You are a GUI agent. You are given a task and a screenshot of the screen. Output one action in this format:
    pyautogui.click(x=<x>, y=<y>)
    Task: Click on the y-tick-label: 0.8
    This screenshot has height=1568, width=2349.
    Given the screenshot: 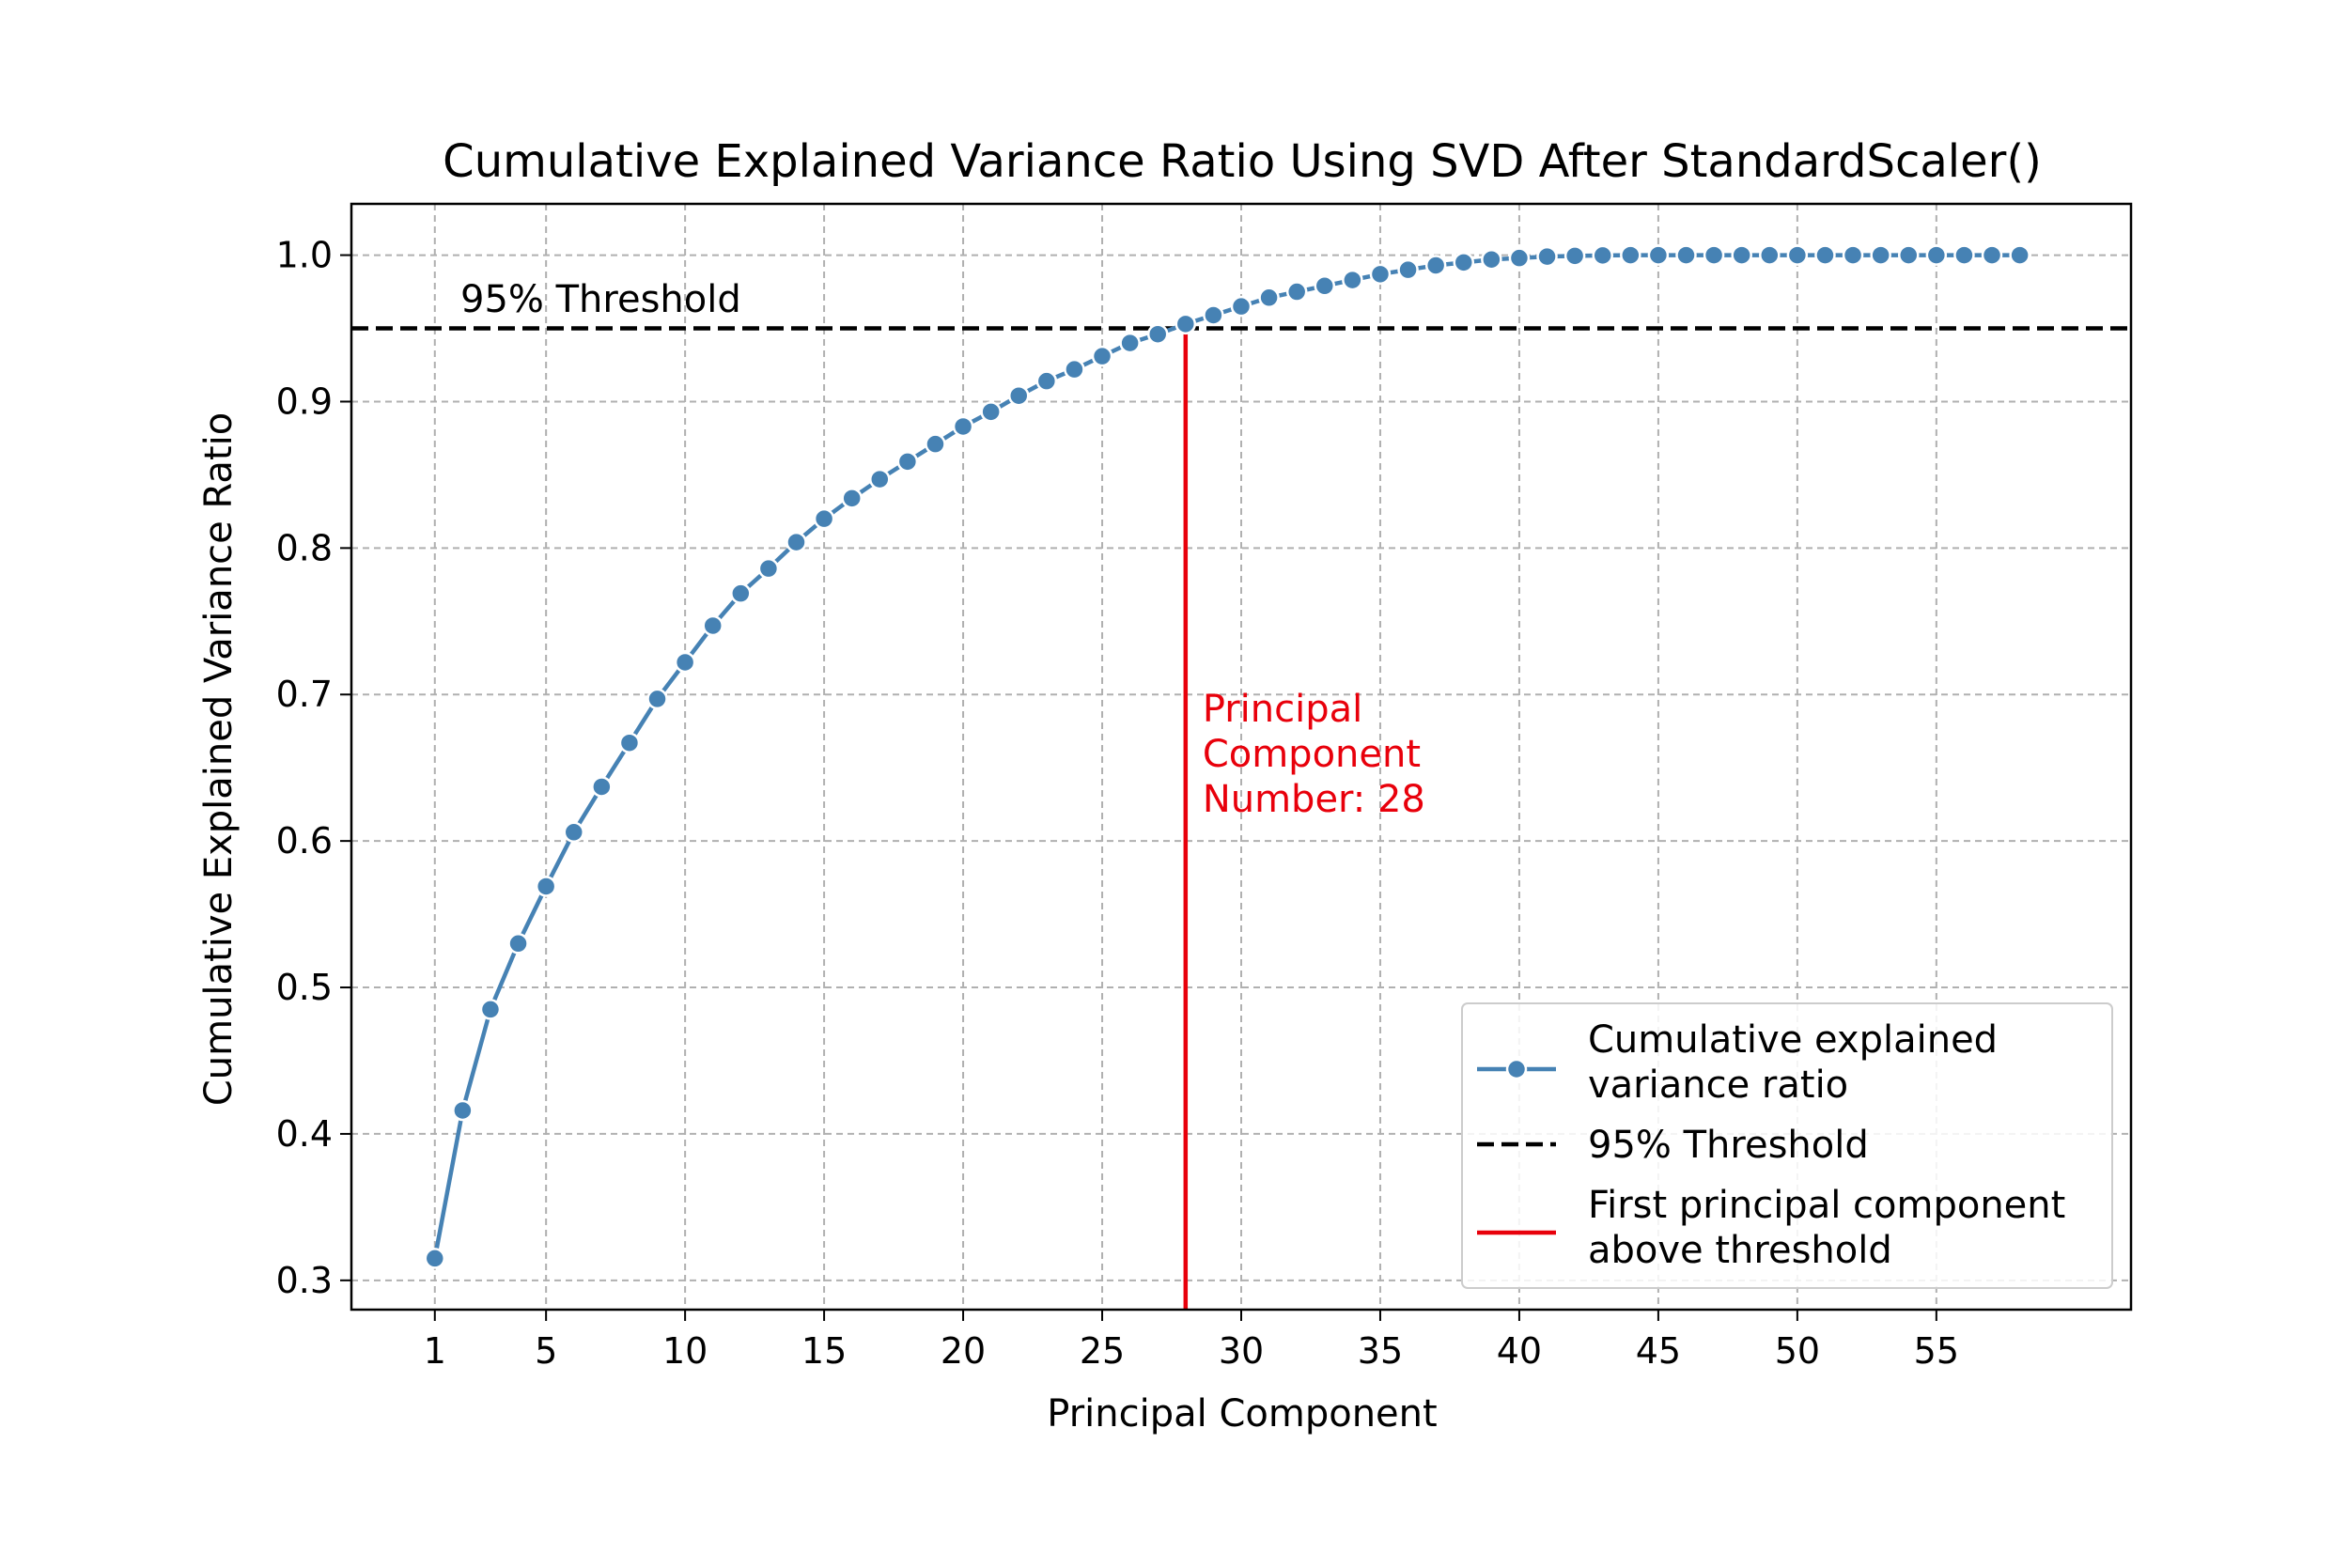 What is the action you would take?
    pyautogui.click(x=304, y=547)
    